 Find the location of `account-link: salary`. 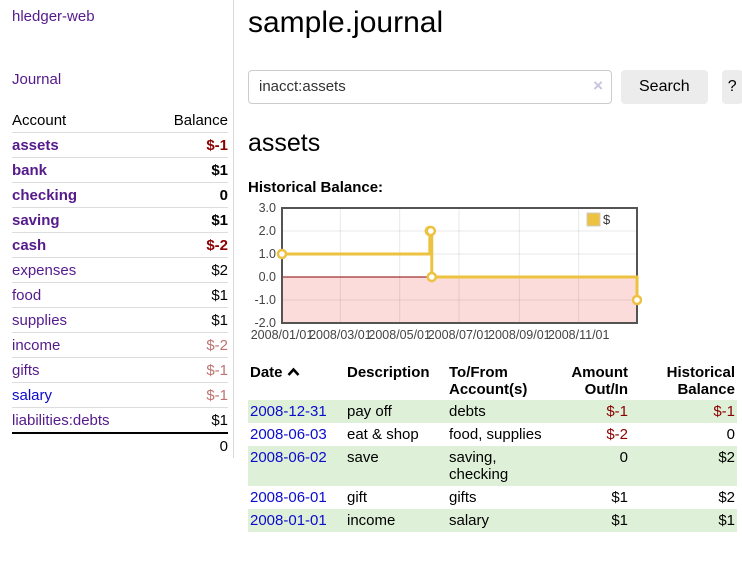

account-link: salary is located at coordinates (32, 395).